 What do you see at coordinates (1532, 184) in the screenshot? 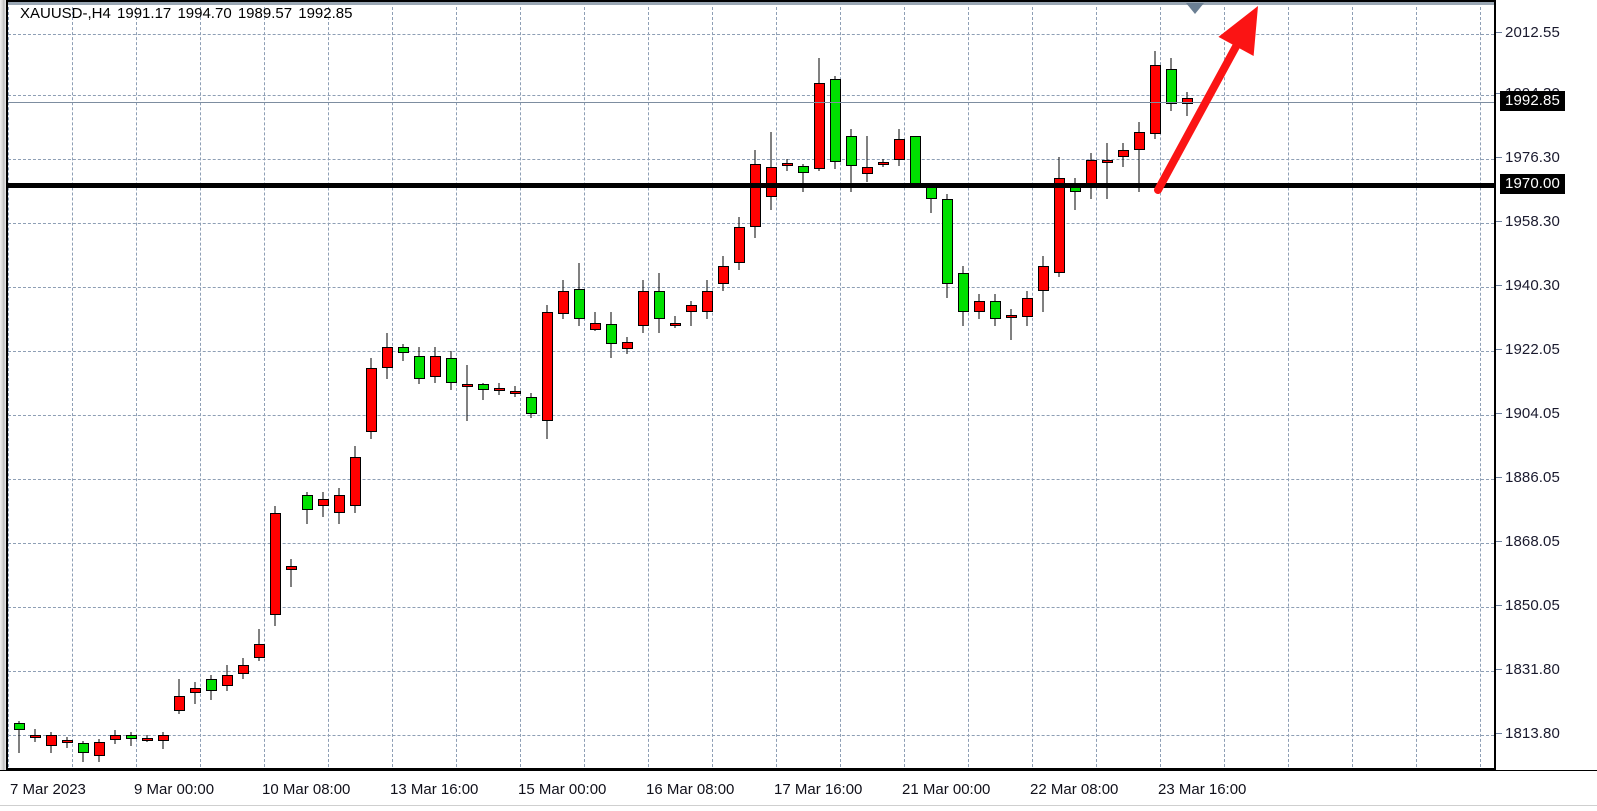
I see `level-price-badge: 1970.00` at bounding box center [1532, 184].